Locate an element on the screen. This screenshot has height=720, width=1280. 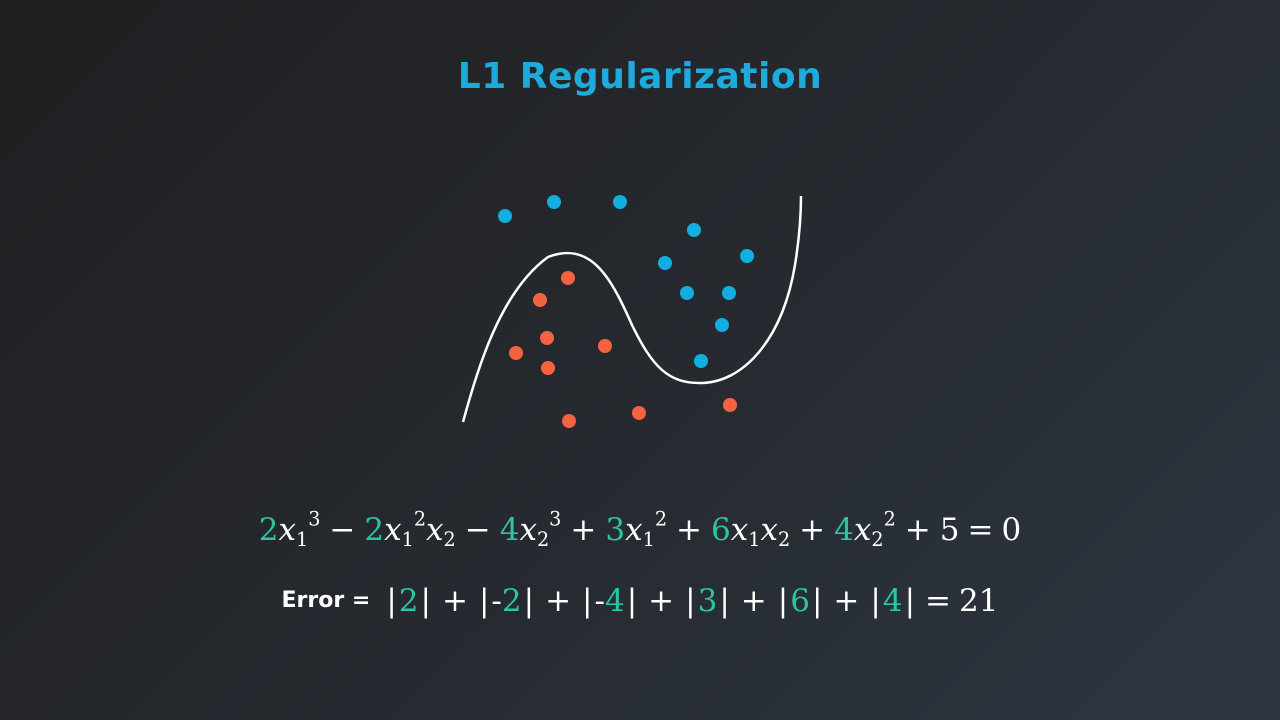
error-label: Error = is located at coordinates (326, 600).